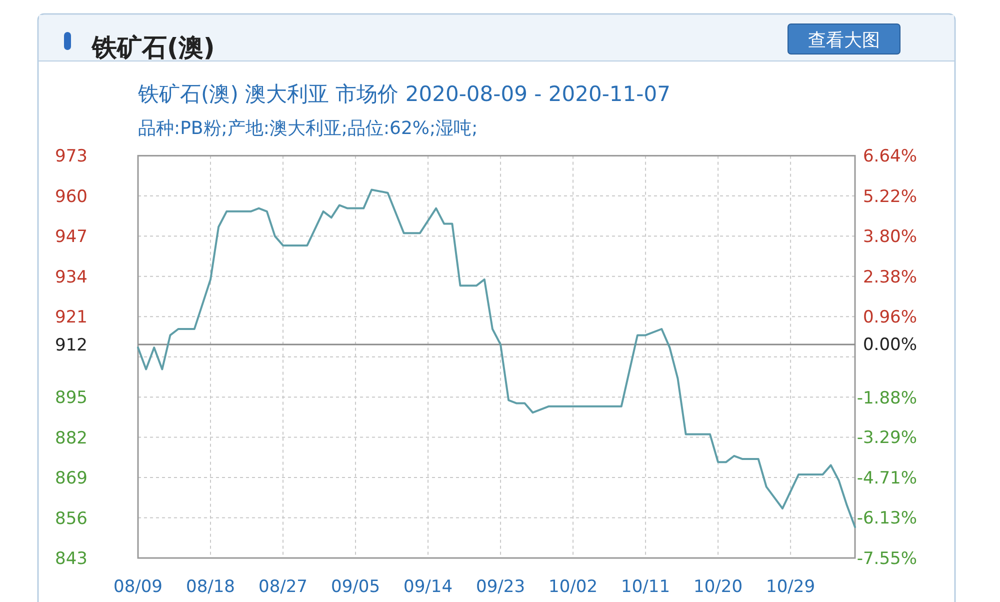 This screenshot has height=602, width=1000. What do you see at coordinates (889, 196) in the screenshot?
I see `y2-tick-label: 5.22%` at bounding box center [889, 196].